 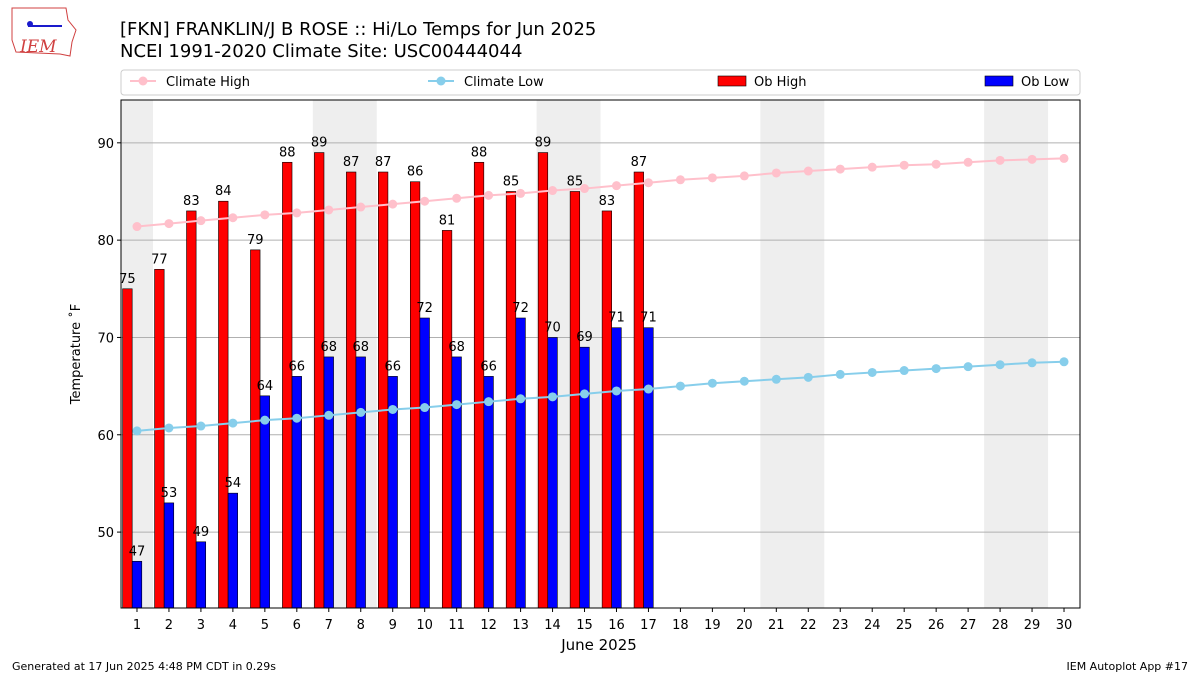 What do you see at coordinates (208, 82) in the screenshot?
I see `legend-label: Climate High` at bounding box center [208, 82].